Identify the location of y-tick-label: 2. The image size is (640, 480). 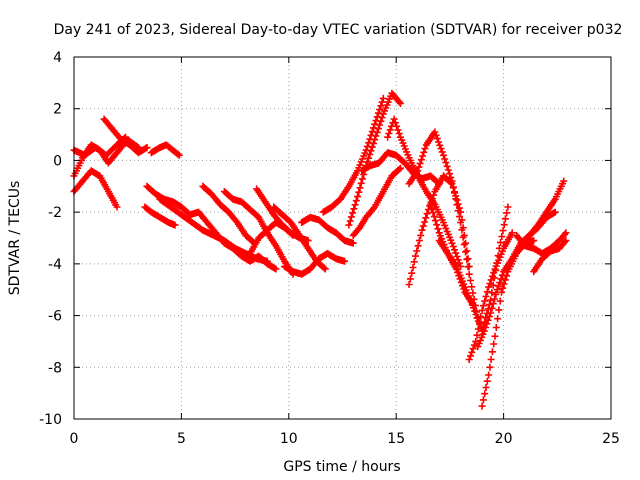
(57, 110).